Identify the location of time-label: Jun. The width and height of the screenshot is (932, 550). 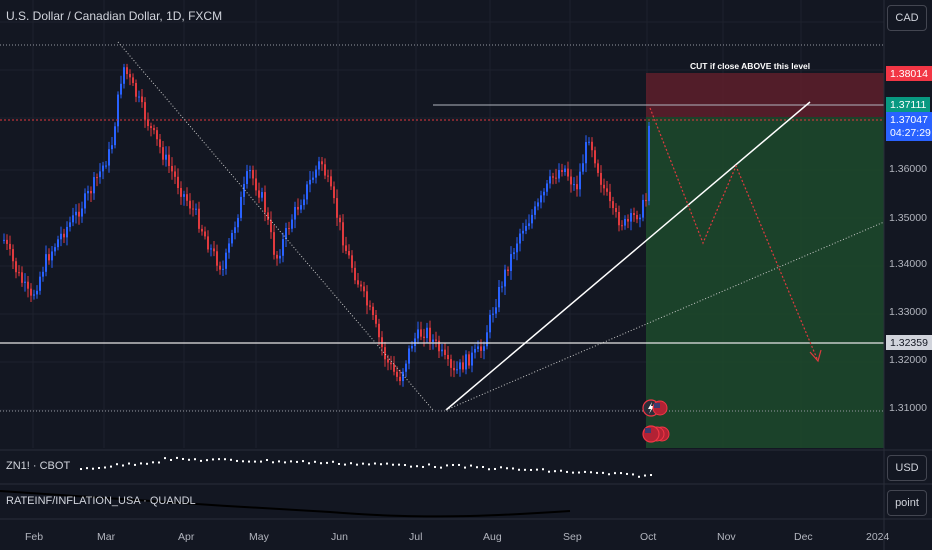
(339, 537).